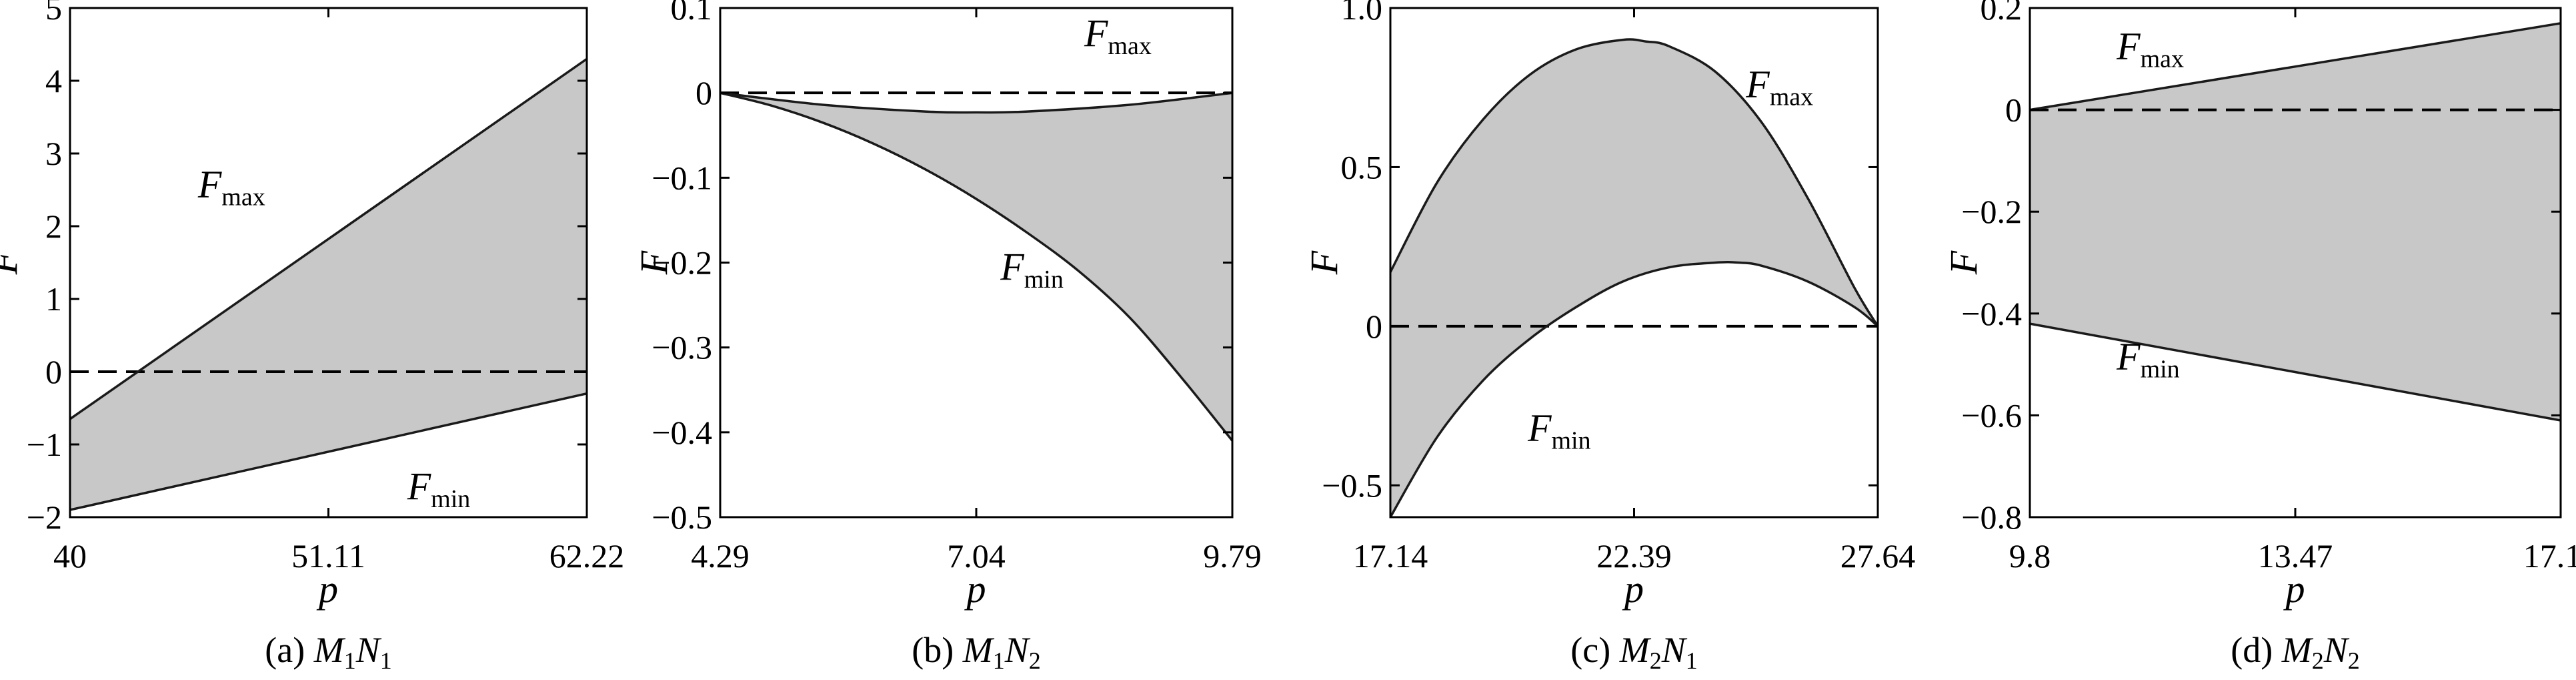 The image size is (2576, 680). Describe the element at coordinates (1878, 556) in the screenshot. I see `x-tick-label: 27.64` at that location.